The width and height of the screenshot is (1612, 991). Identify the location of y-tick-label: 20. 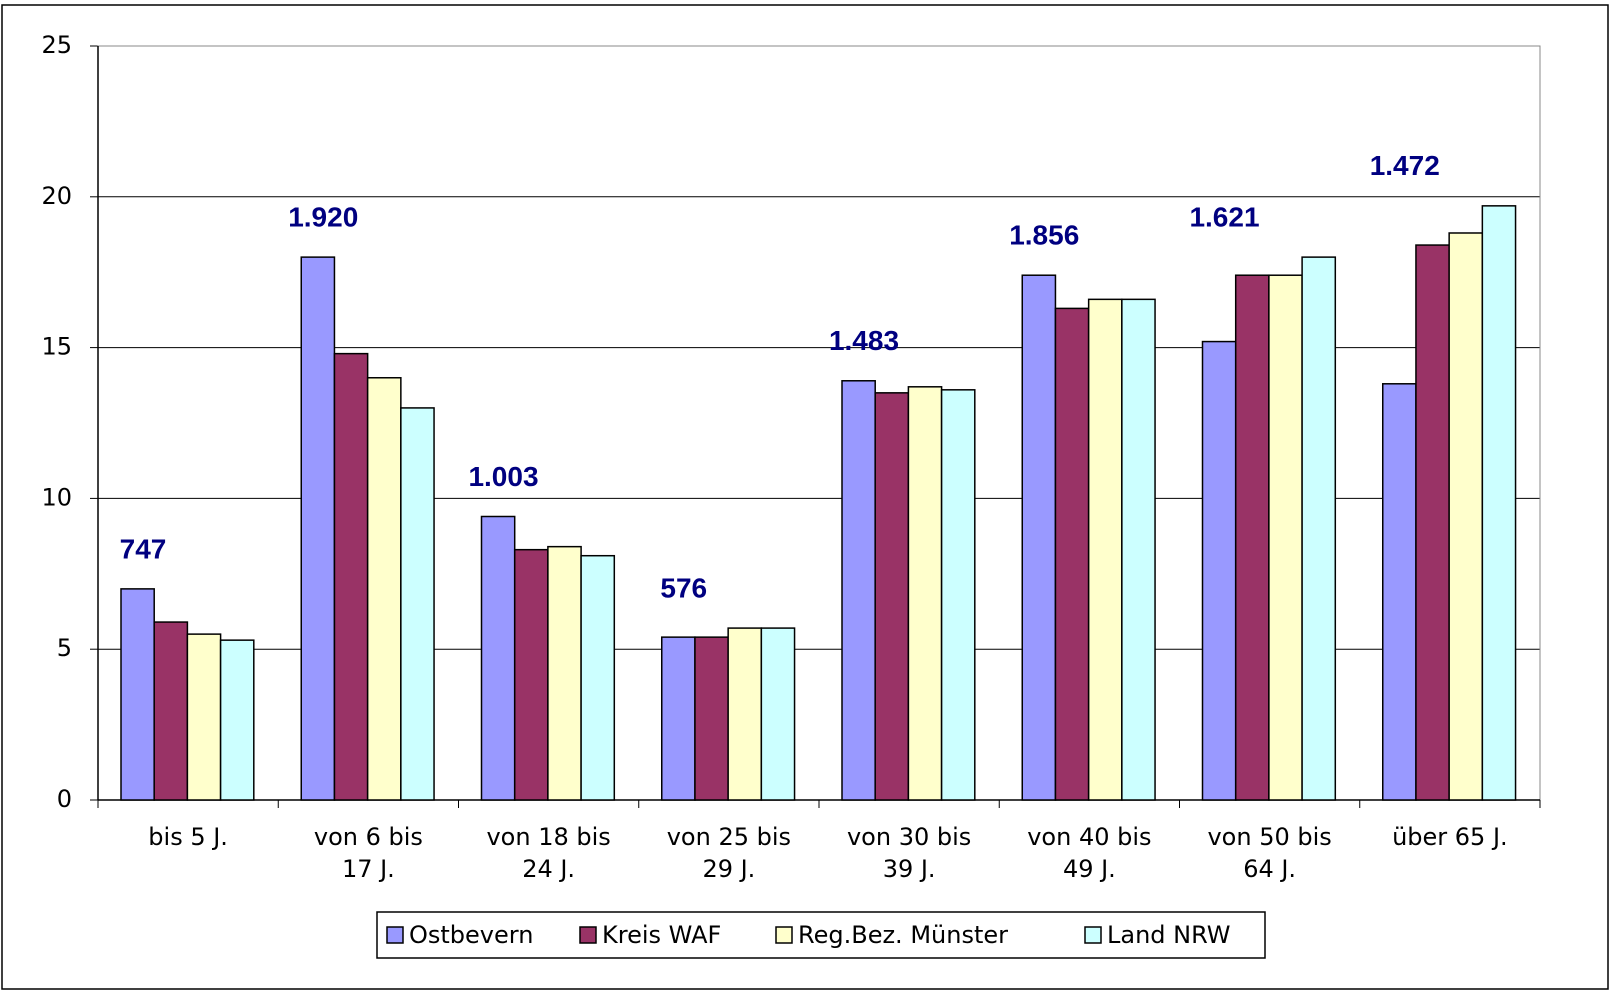
(56, 196).